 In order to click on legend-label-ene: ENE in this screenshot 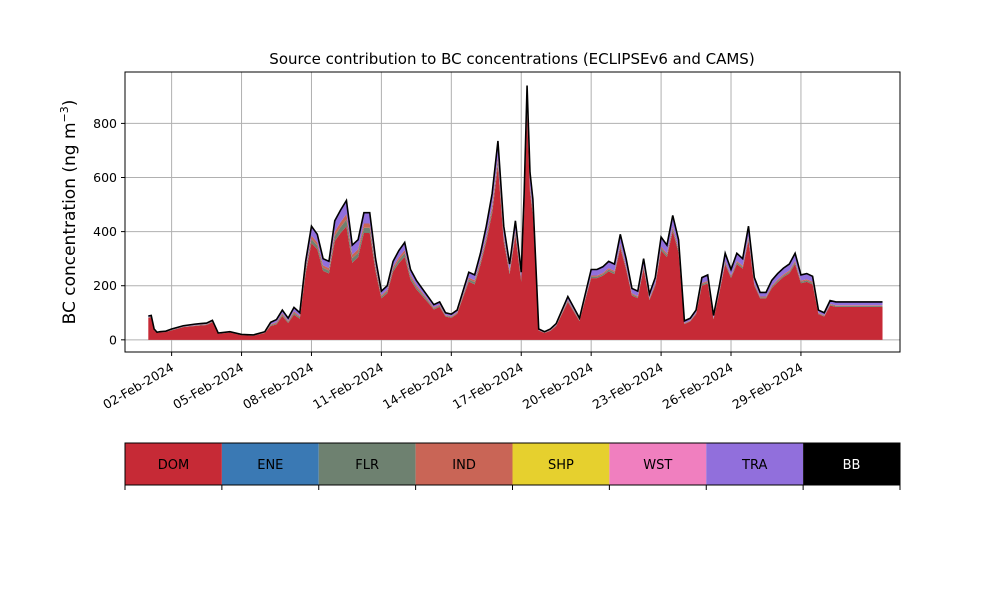, I will do `click(270, 465)`.